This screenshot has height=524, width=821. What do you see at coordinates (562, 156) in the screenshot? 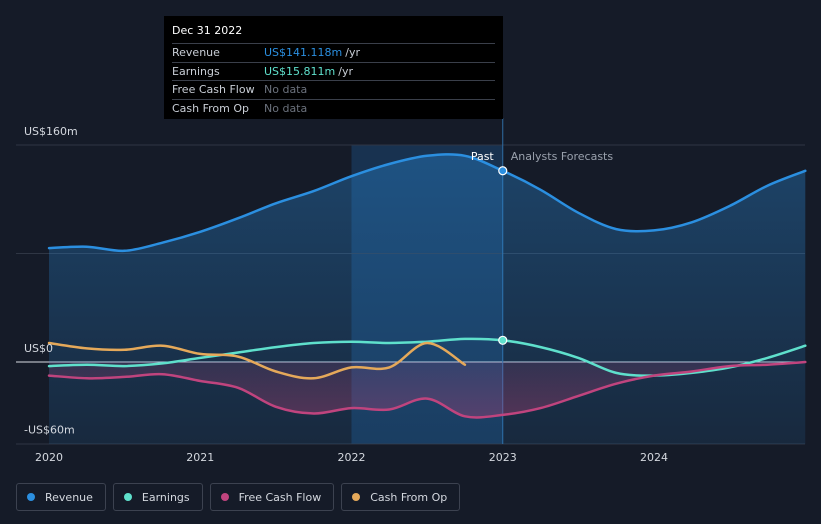
I see `forecast-label: Analysts Forecasts` at bounding box center [562, 156].